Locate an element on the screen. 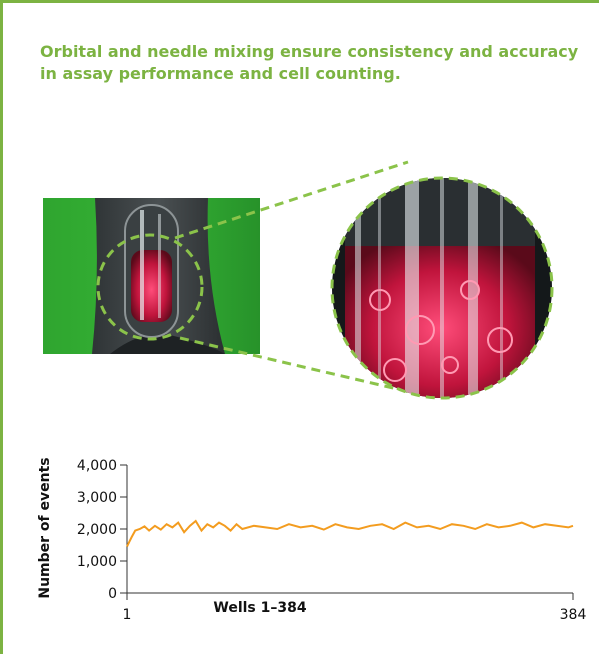 The image size is (605, 660). chart-axes is located at coordinates (349, 529).